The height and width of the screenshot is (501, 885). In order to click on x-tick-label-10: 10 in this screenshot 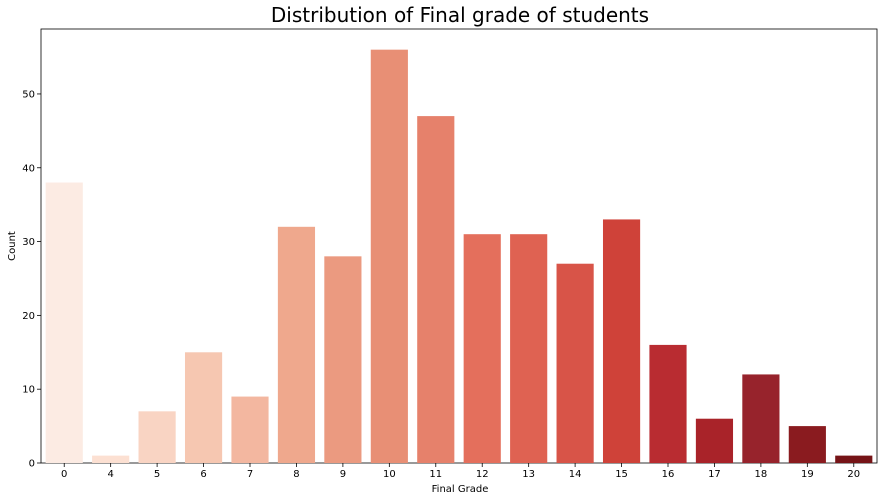, I will do `click(389, 474)`.